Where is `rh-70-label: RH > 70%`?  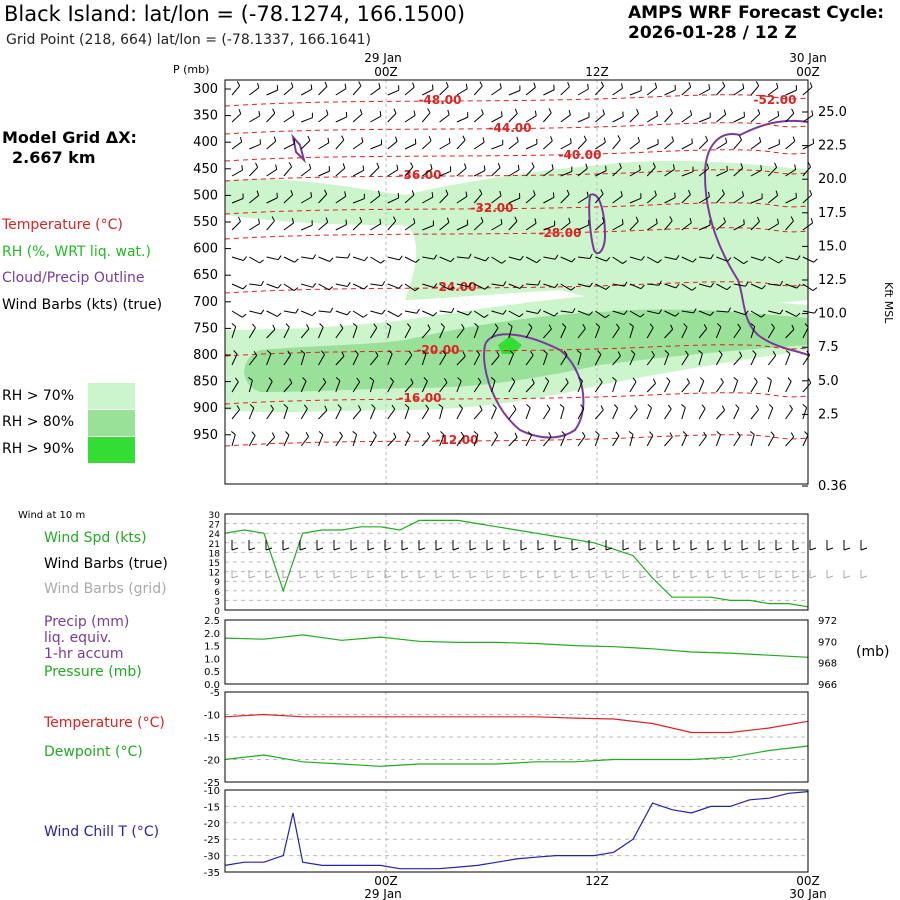 rh-70-label: RH > 70% is located at coordinates (38, 396).